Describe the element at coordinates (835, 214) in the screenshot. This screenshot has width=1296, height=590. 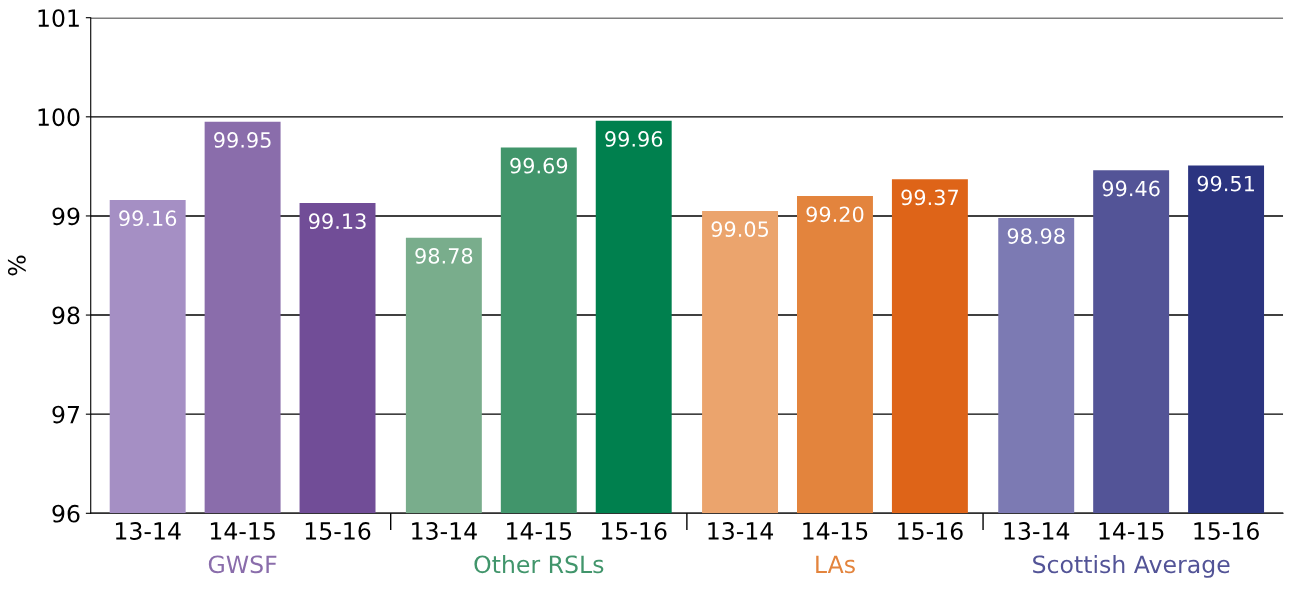
I see `data-label: 99.20` at that location.